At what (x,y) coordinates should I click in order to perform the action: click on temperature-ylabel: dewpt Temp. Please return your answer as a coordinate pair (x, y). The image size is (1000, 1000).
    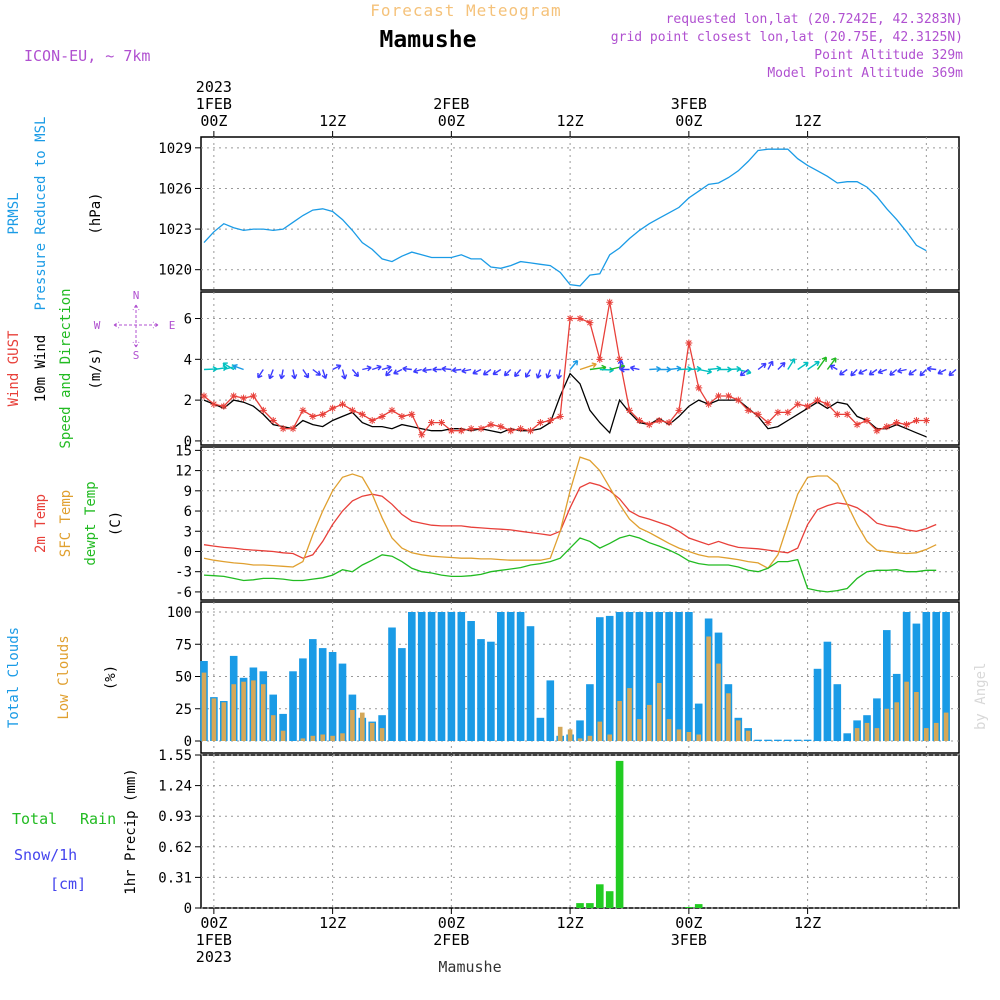
    Looking at the image, I should click on (91, 523).